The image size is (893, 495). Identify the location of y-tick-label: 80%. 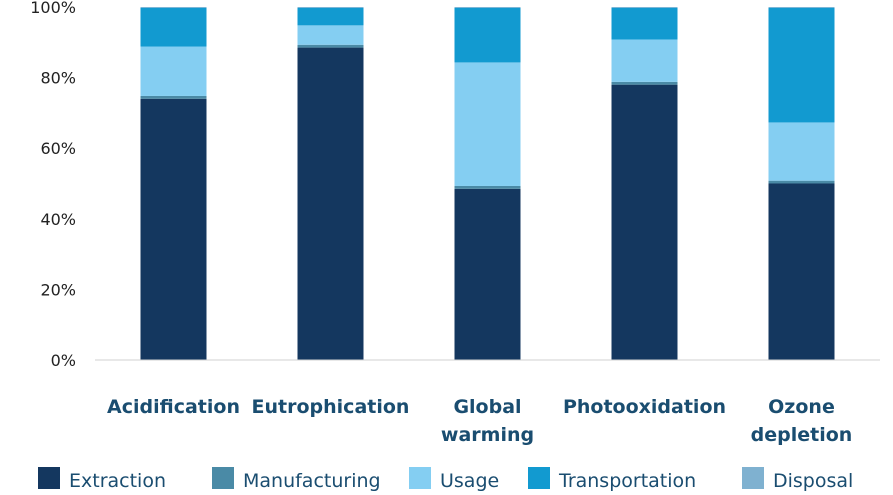
(58, 78).